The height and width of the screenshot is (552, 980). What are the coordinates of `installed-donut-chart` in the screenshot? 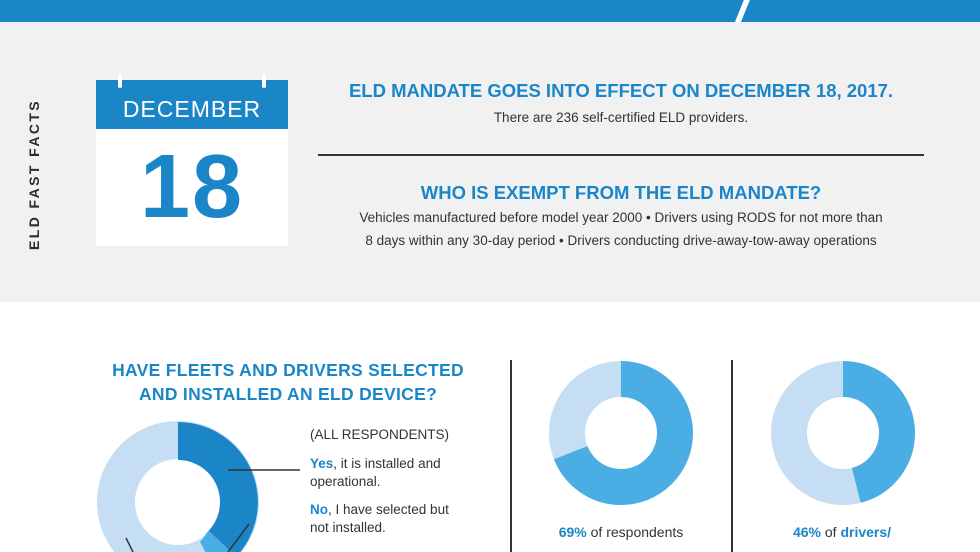 It's located at (178, 486).